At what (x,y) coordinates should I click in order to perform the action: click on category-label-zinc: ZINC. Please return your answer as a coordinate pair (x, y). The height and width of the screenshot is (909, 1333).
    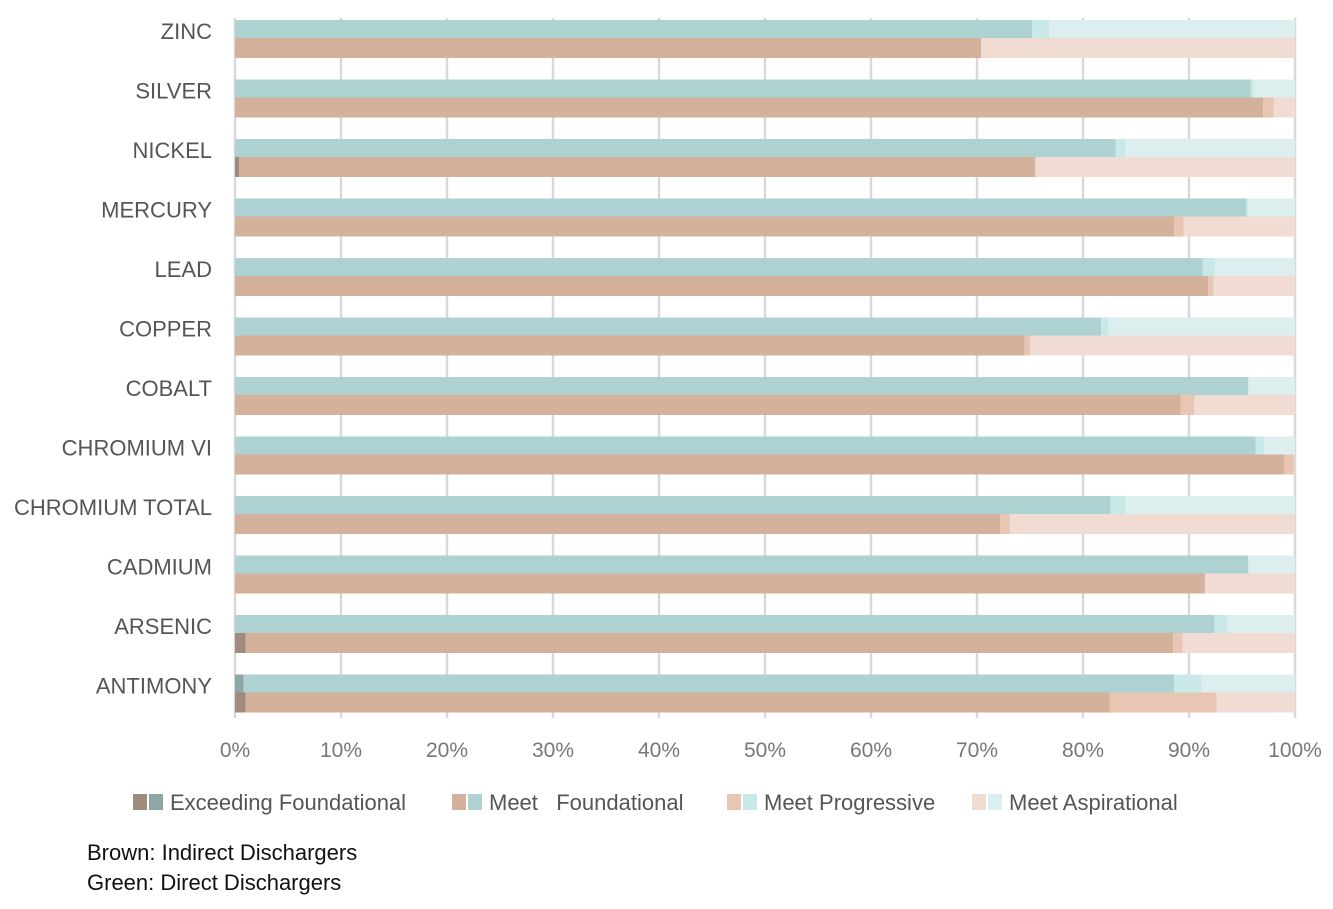
    Looking at the image, I should click on (186, 31).